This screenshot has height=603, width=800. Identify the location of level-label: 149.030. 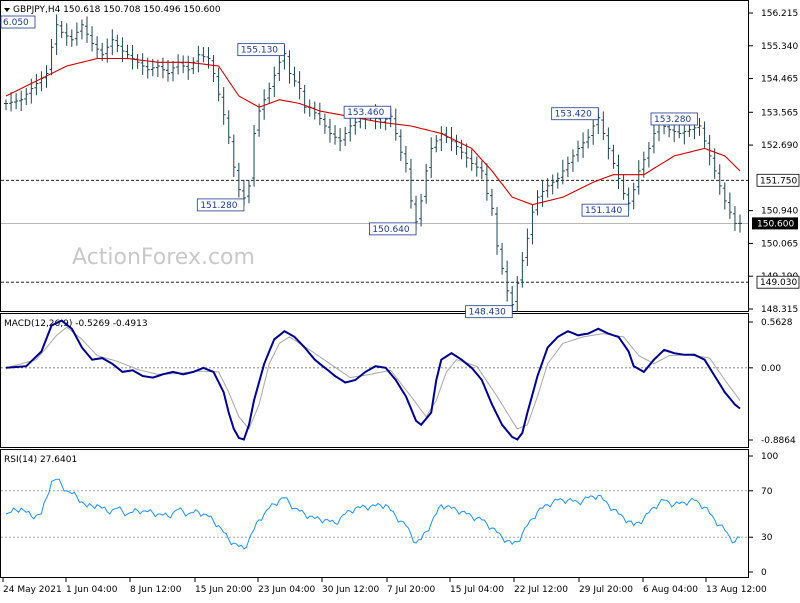
(778, 283).